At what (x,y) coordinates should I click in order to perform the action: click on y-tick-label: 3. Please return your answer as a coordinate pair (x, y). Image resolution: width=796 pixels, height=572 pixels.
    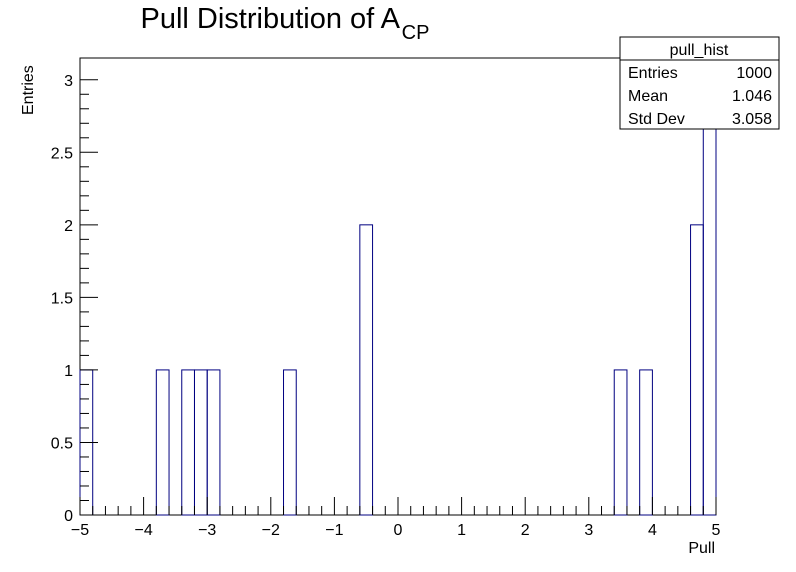
    Looking at the image, I should click on (68, 81).